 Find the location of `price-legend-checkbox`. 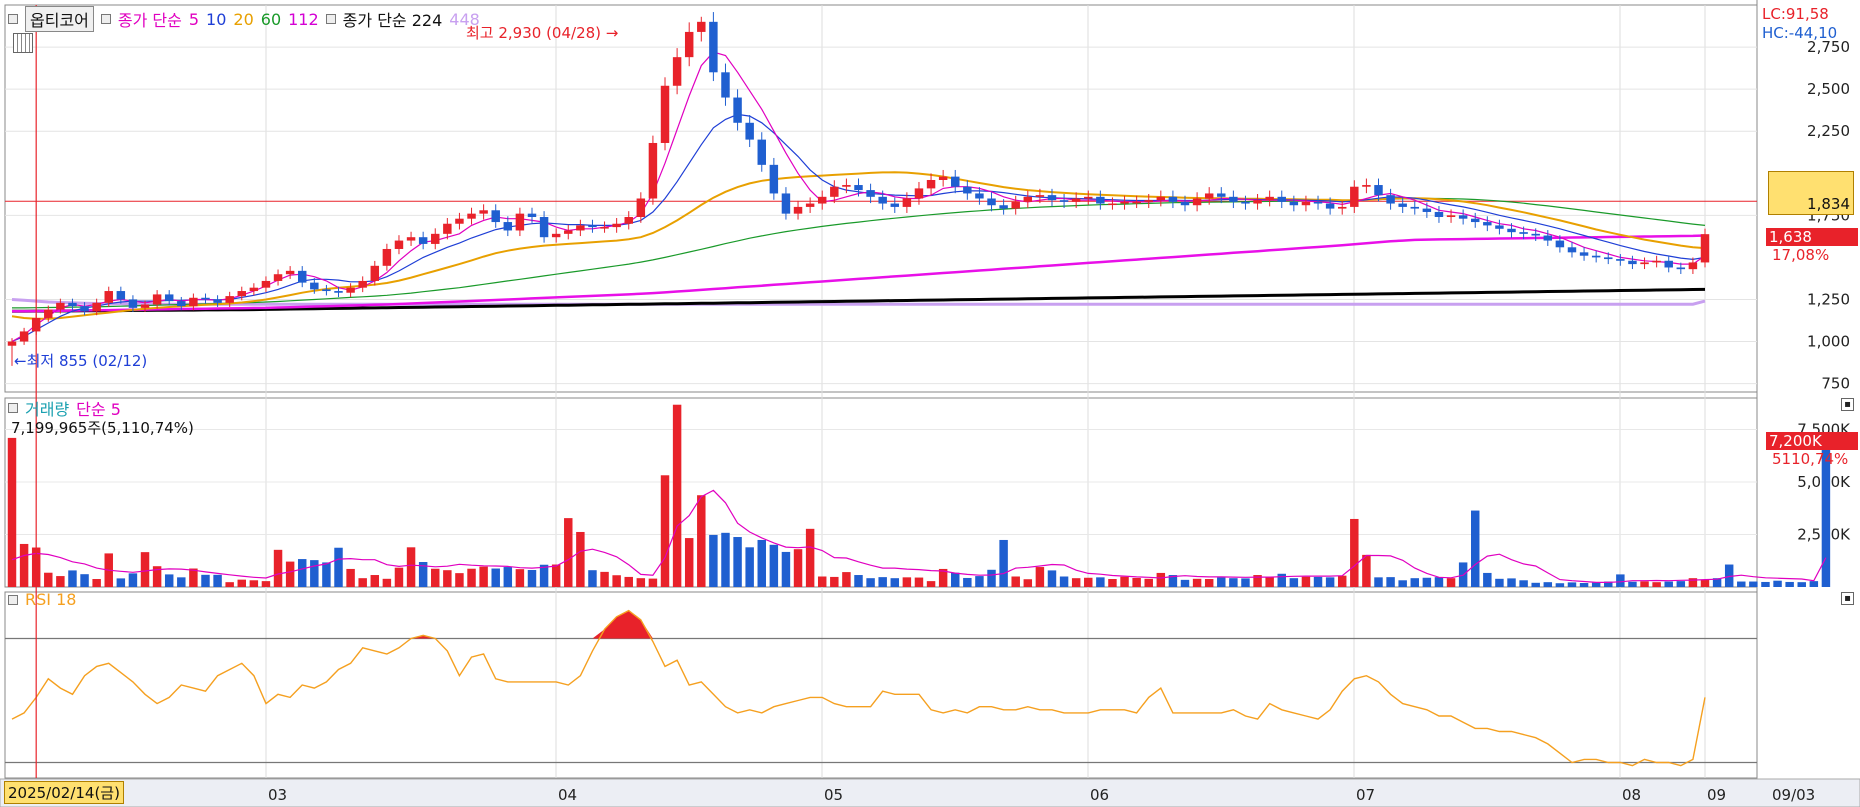

price-legend-checkbox is located at coordinates (13, 19).